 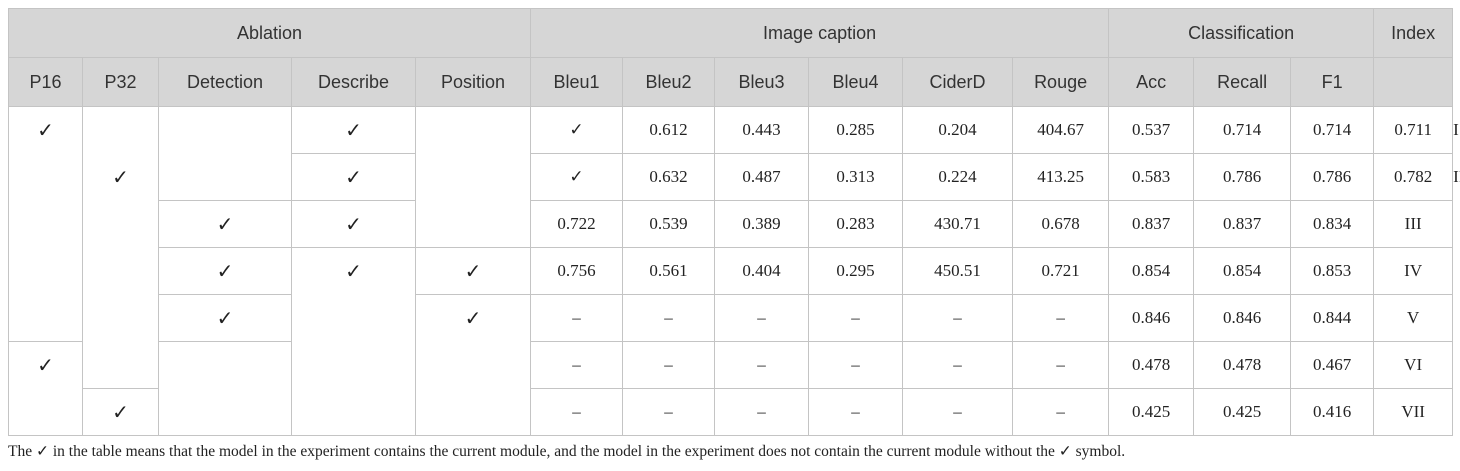 What do you see at coordinates (1332, 365) in the screenshot?
I see `value-cell: 0.467` at bounding box center [1332, 365].